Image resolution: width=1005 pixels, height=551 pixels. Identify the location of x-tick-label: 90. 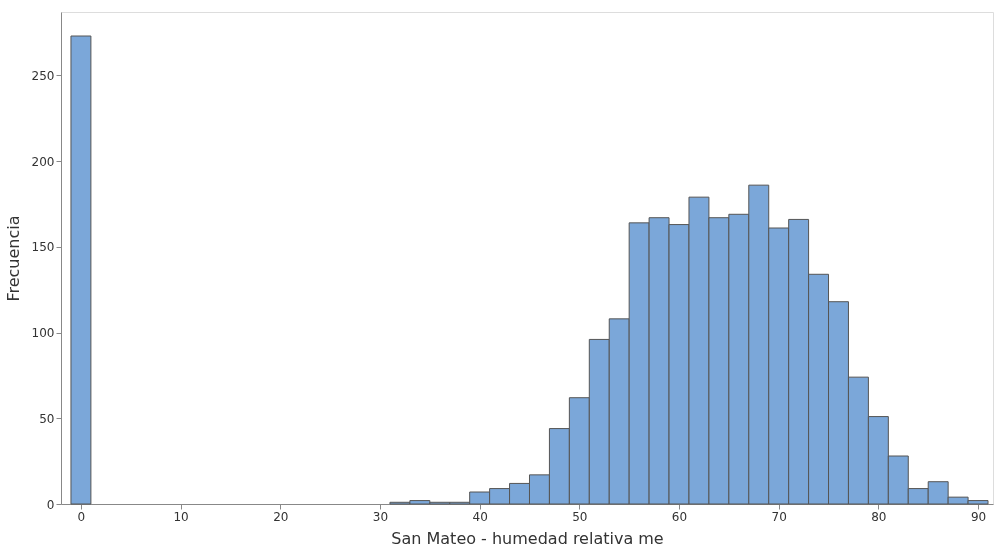
(978, 516).